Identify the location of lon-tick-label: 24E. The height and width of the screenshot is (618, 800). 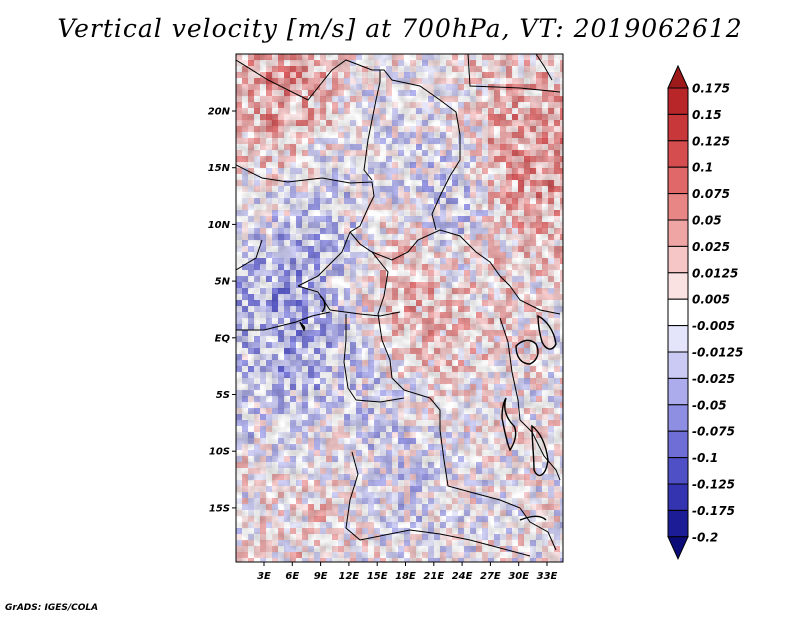
(462, 576).